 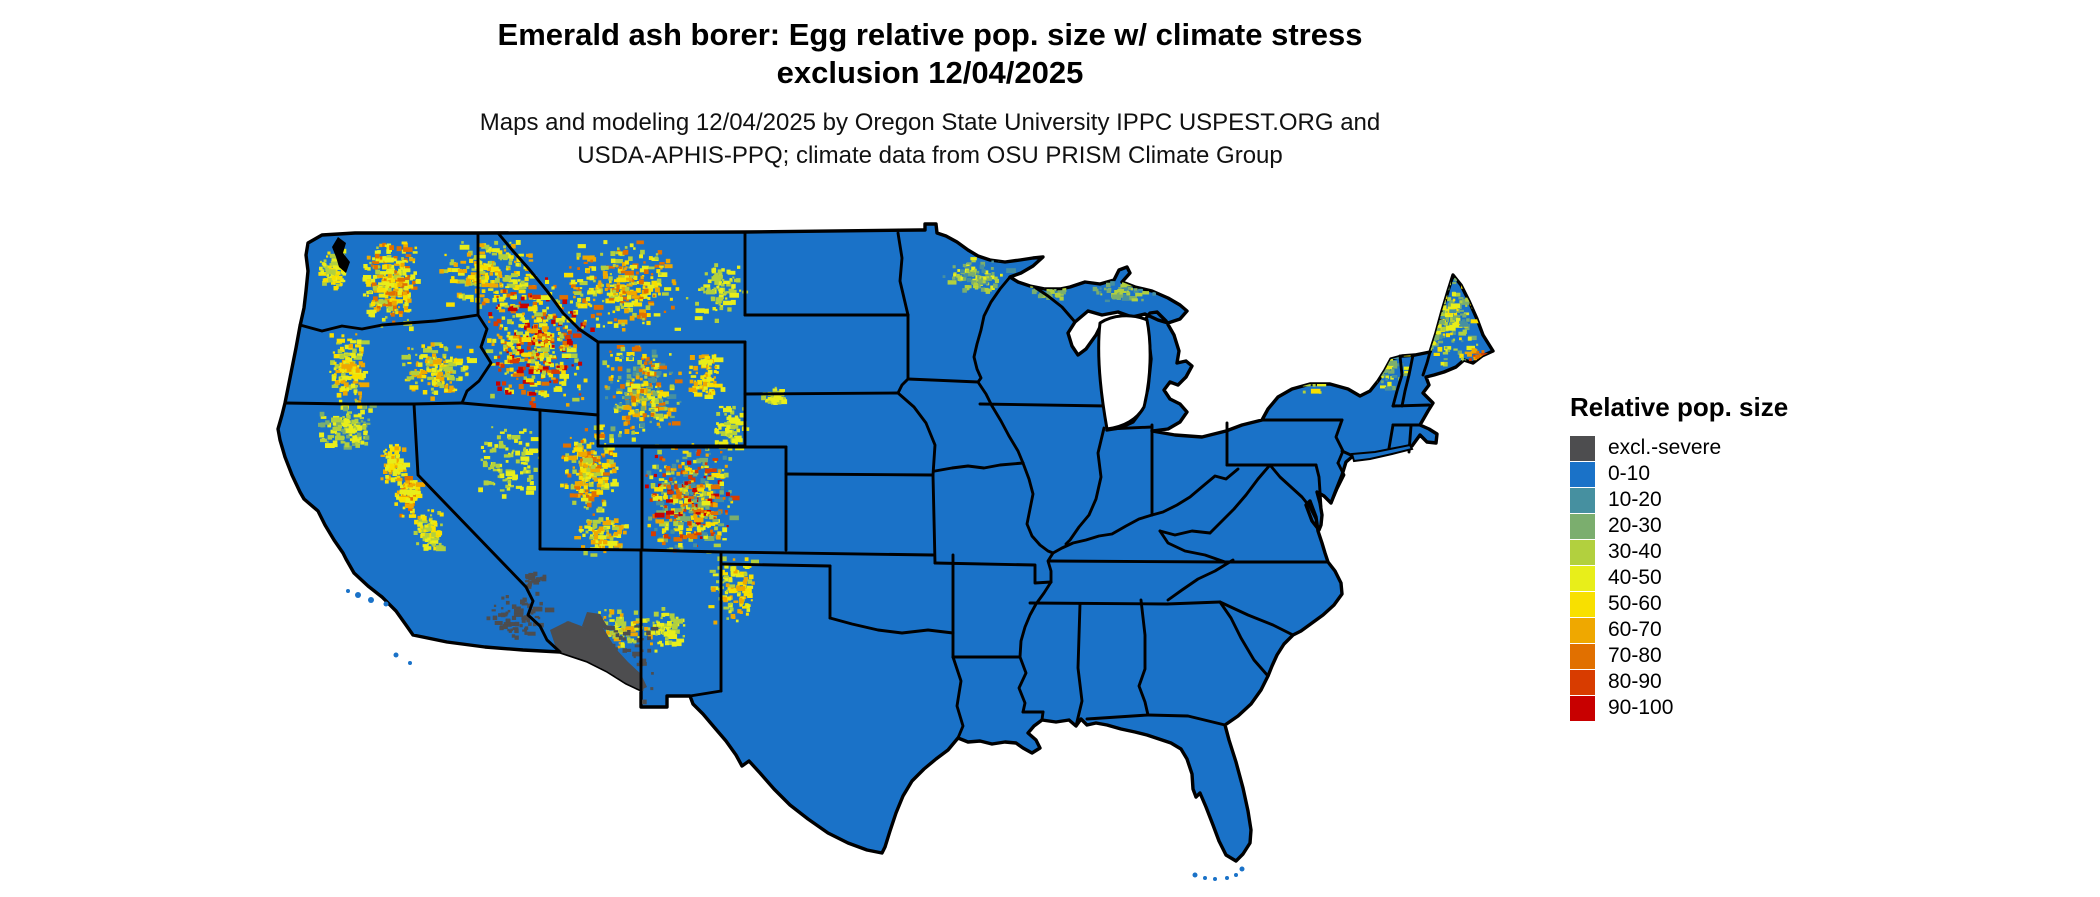 What do you see at coordinates (1700, 630) in the screenshot?
I see `legend-item: 60-70` at bounding box center [1700, 630].